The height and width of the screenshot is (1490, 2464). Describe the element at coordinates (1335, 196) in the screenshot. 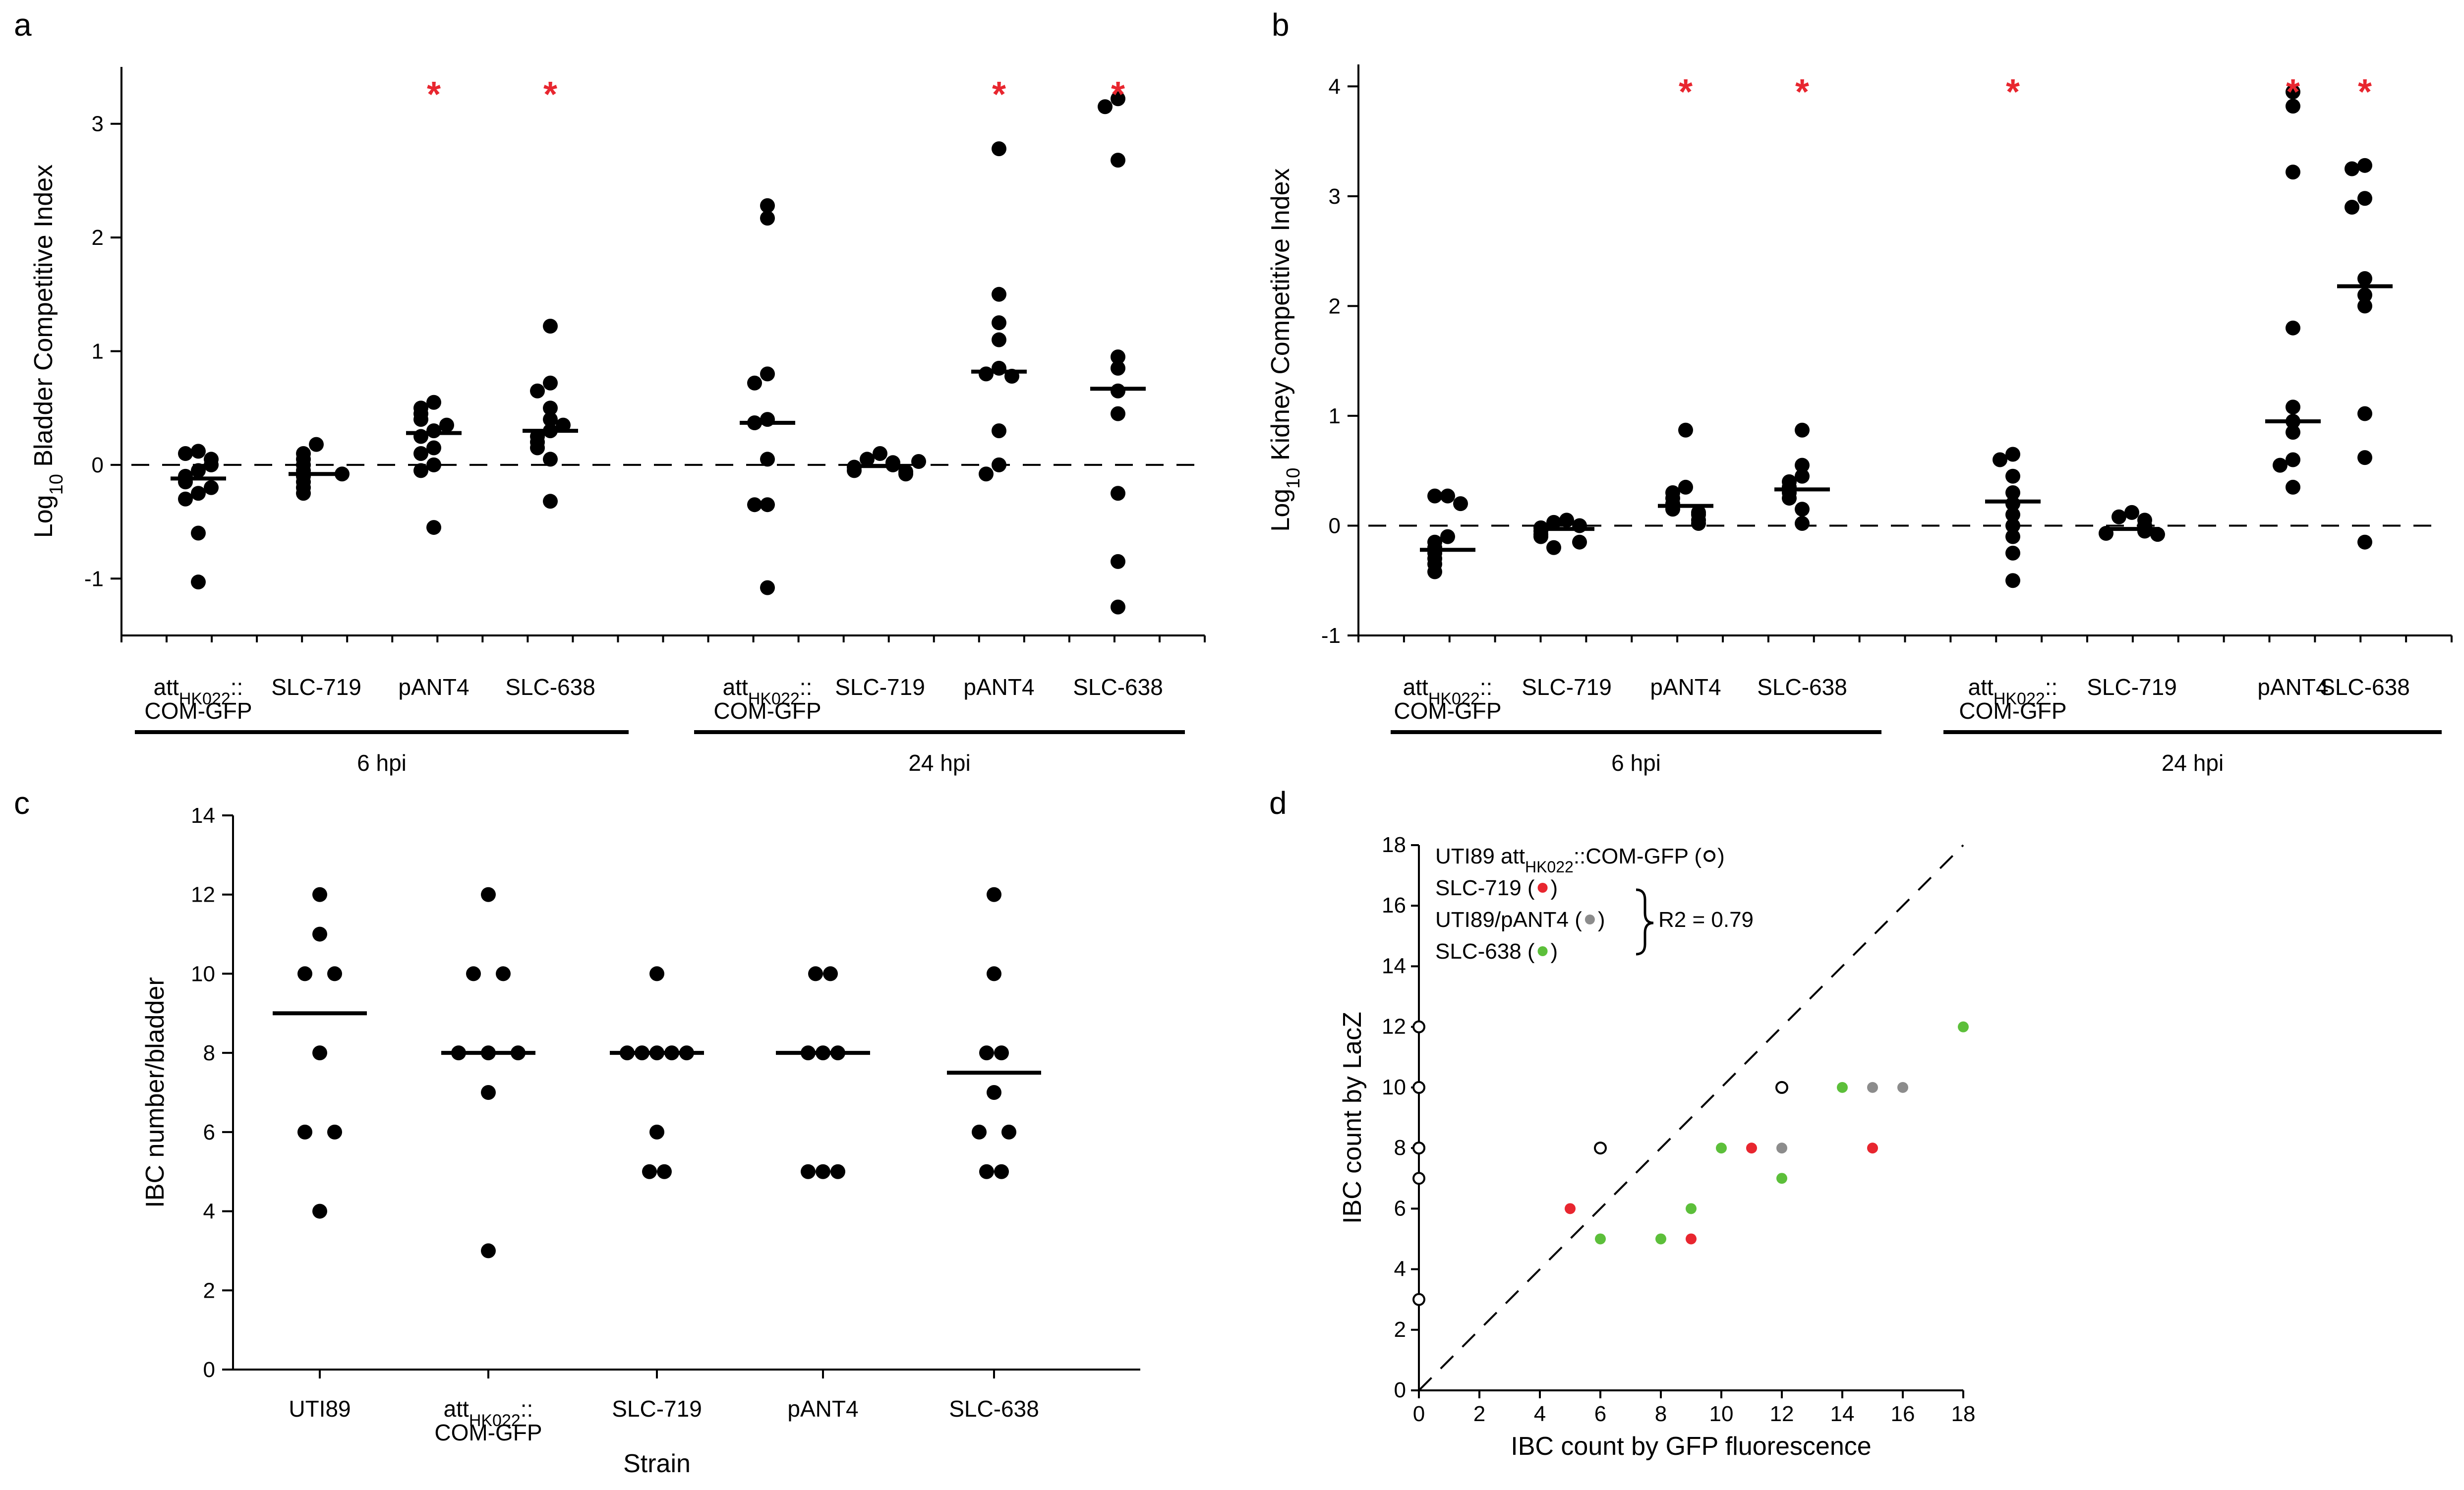

I see `y-tick-label: 3` at that location.